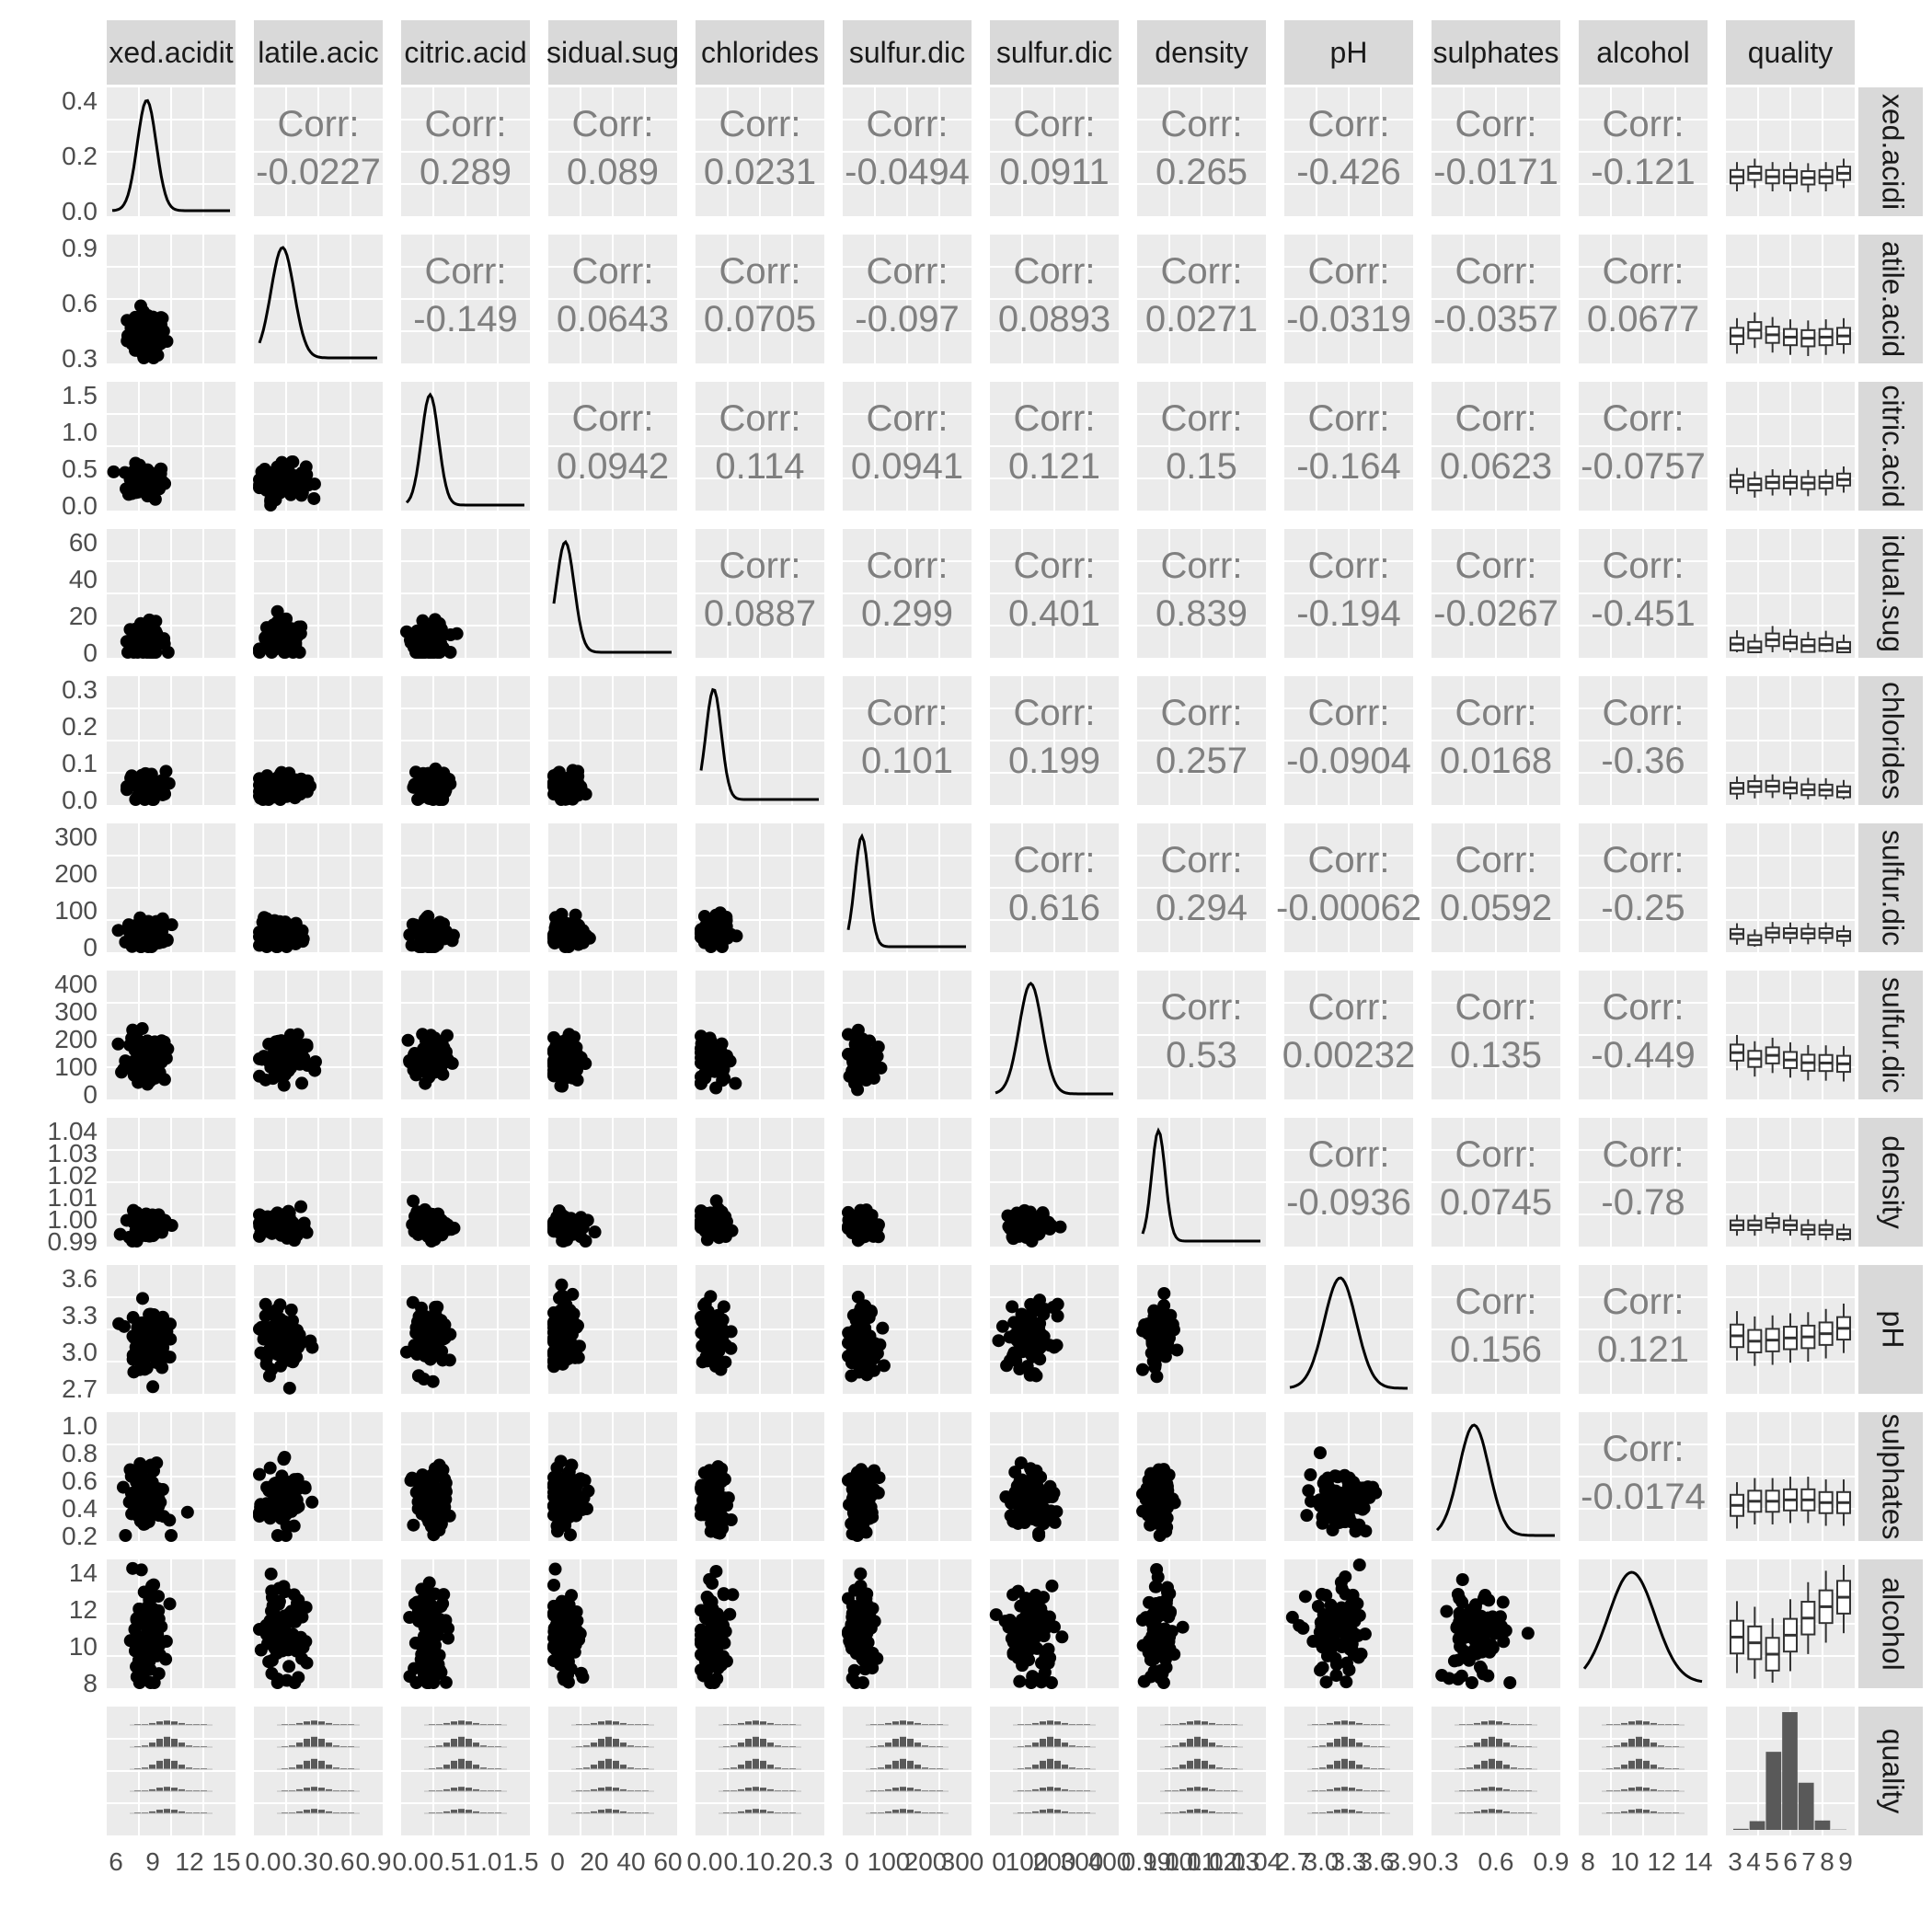 Image resolution: width=1932 pixels, height=1932 pixels. What do you see at coordinates (612, 593) in the screenshot?
I see `panel-r3-c3` at bounding box center [612, 593].